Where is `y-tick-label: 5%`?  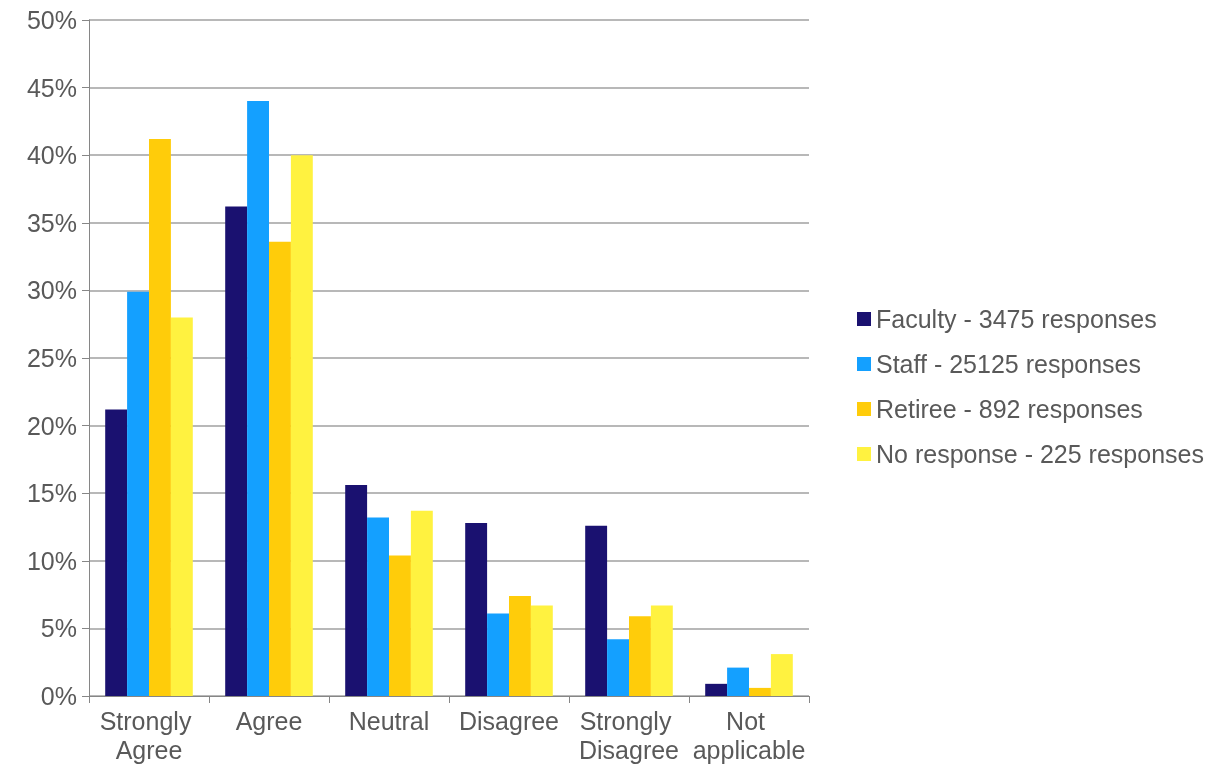
y-tick-label: 5% is located at coordinates (58, 628).